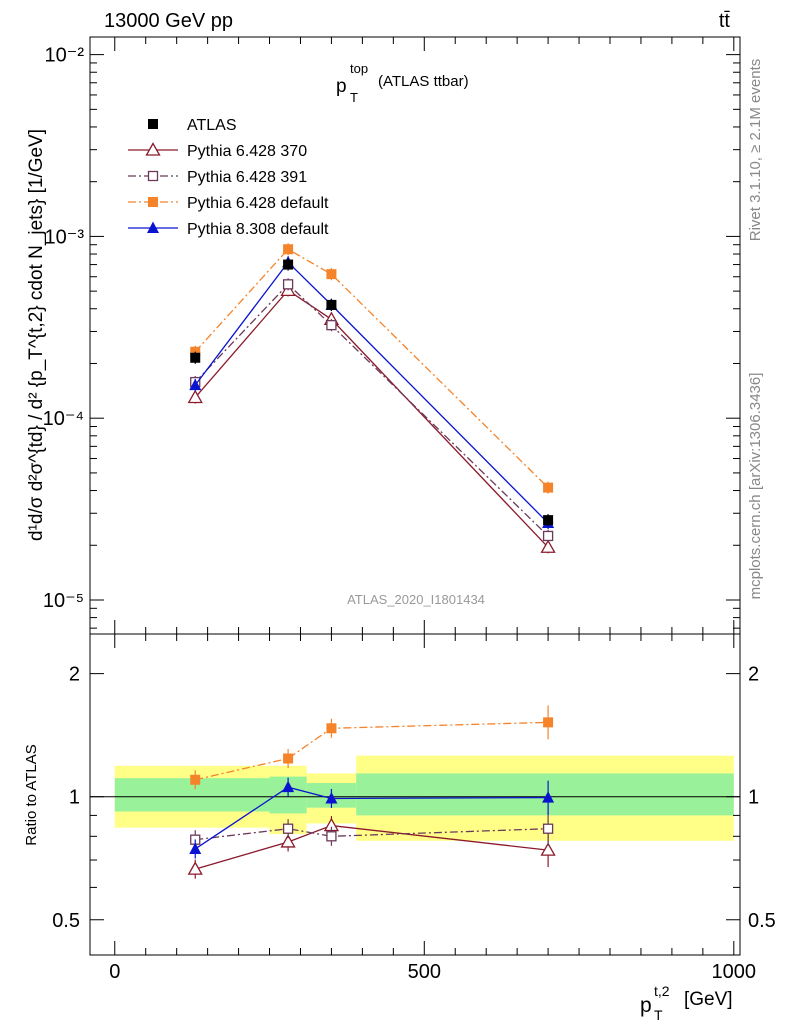 The image size is (786, 1024). I want to click on legend-entry: Pythia 6.428 391, so click(217, 177).